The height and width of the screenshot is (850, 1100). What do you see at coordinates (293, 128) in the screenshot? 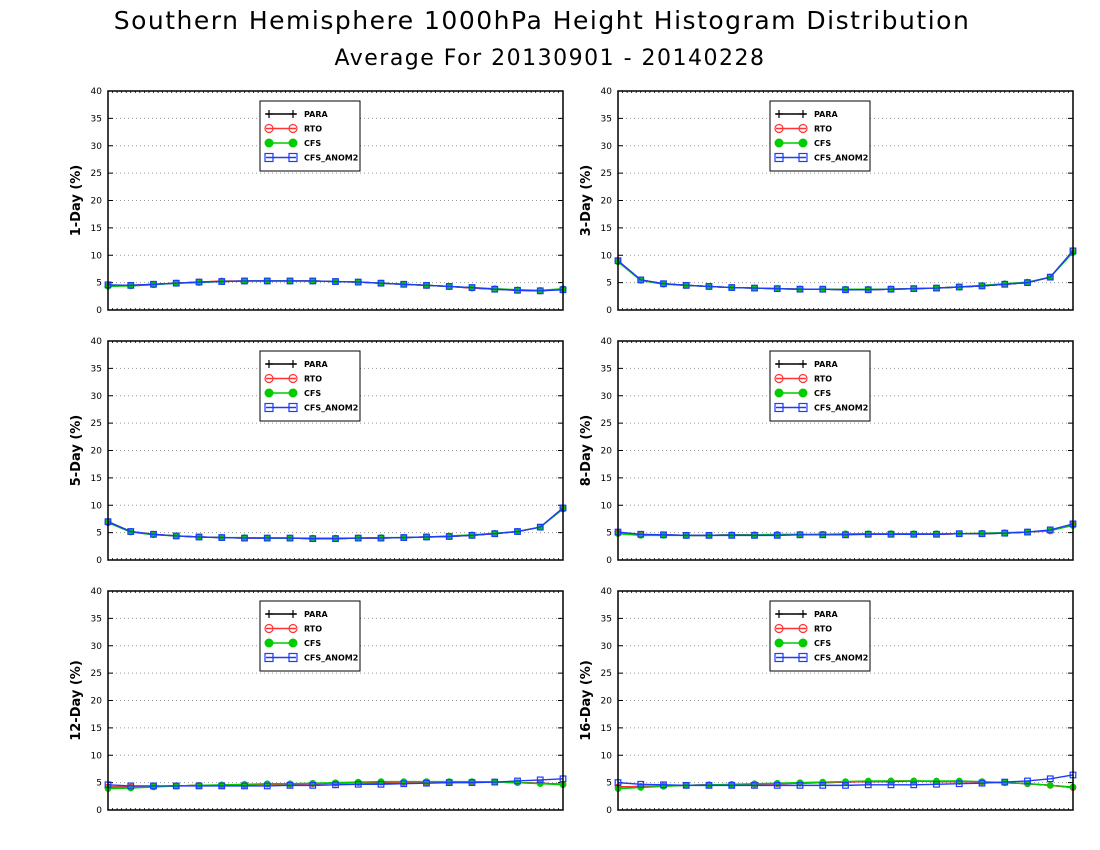
I see `legend-rto-b-point` at bounding box center [293, 128].